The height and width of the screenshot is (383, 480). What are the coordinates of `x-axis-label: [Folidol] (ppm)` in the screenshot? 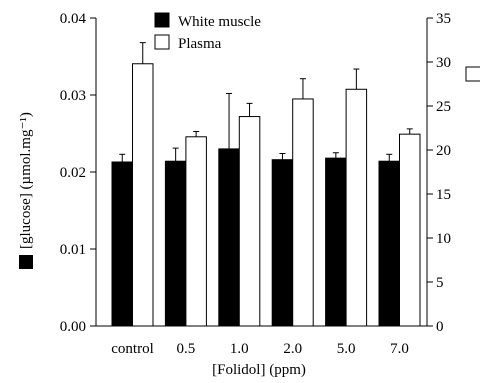 It's located at (259, 370).